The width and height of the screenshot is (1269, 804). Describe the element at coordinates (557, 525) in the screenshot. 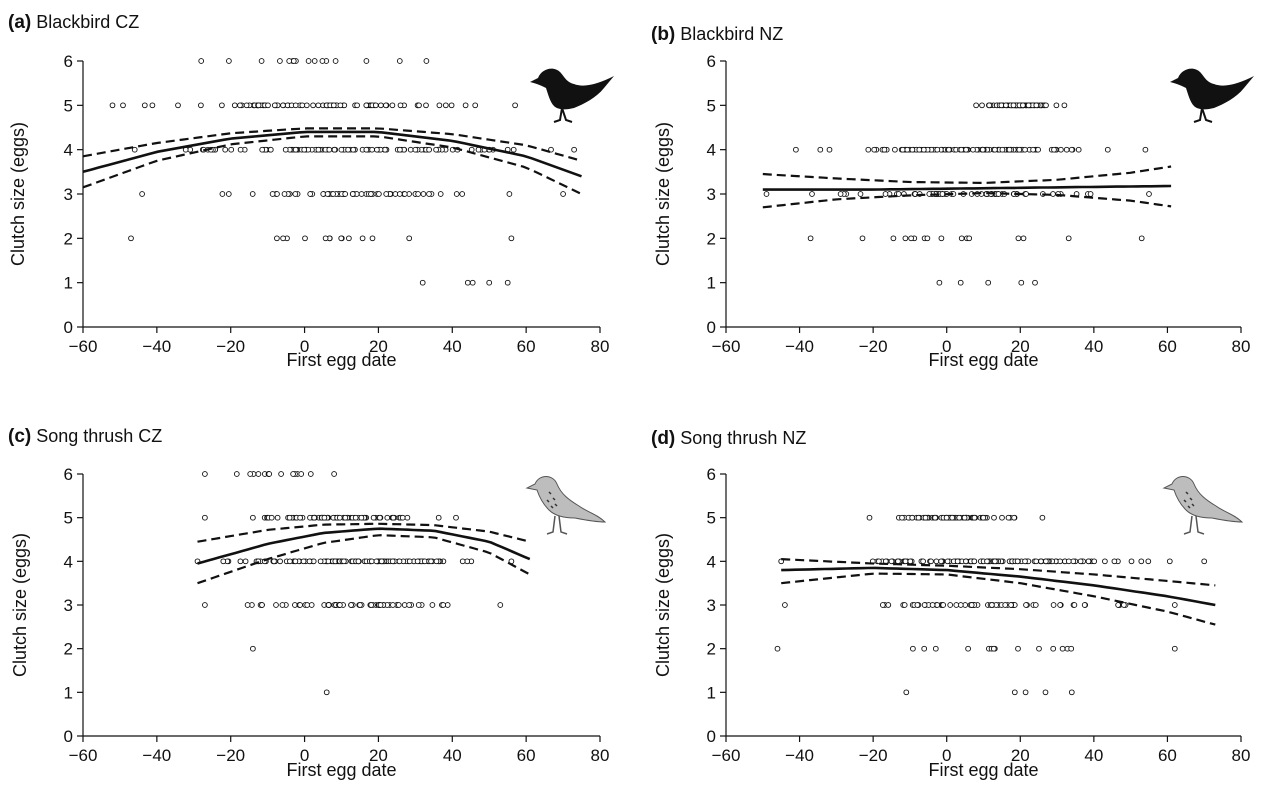

I see `thrush-legs` at that location.